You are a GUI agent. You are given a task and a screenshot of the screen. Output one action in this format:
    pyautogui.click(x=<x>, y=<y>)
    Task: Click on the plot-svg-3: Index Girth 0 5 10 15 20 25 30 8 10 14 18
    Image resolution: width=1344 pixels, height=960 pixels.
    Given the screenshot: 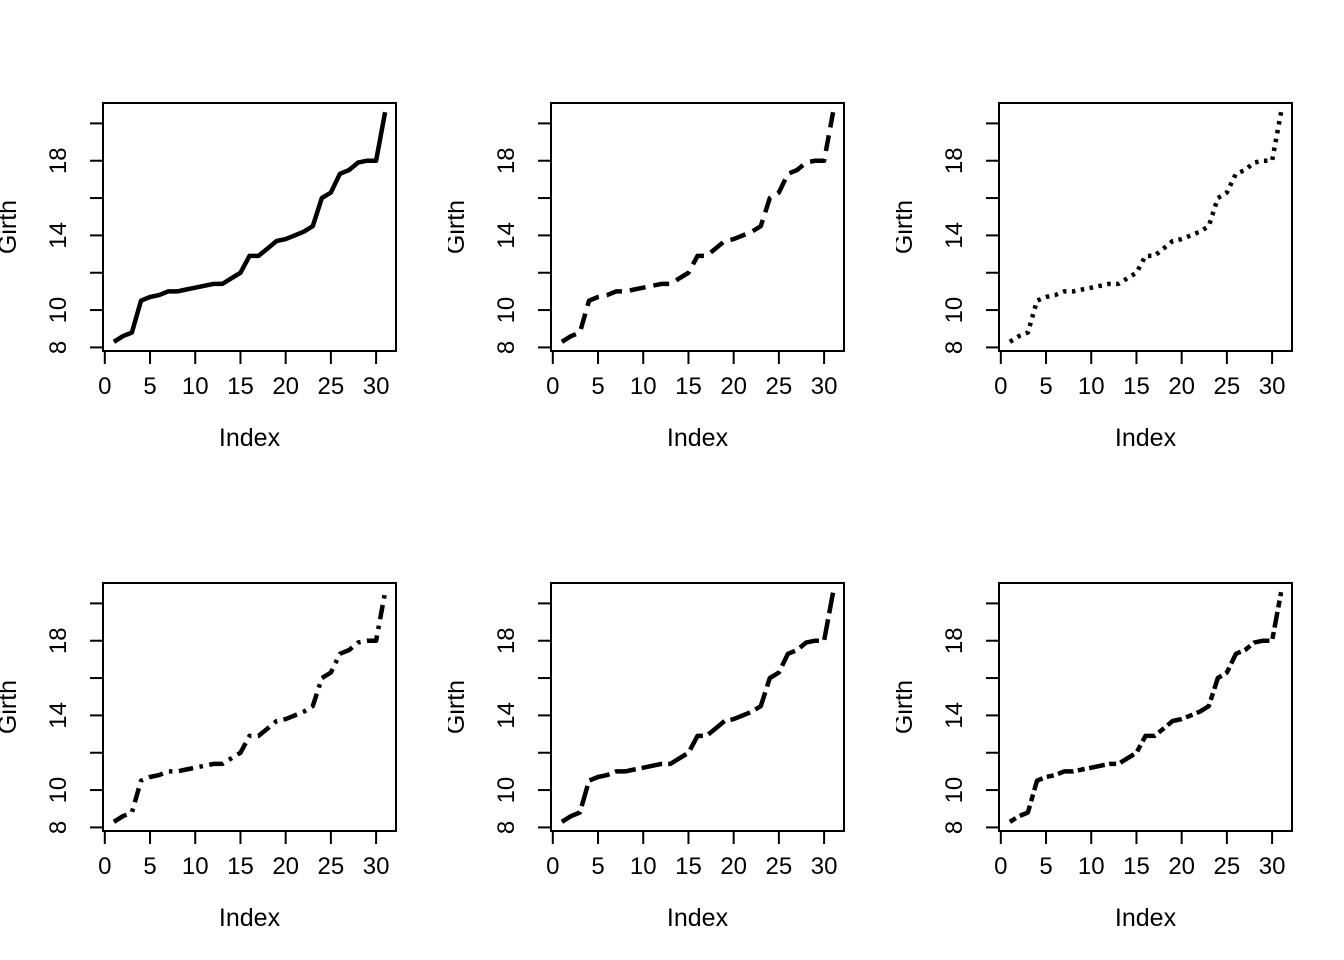 What is the action you would take?
    pyautogui.click(x=1094, y=277)
    